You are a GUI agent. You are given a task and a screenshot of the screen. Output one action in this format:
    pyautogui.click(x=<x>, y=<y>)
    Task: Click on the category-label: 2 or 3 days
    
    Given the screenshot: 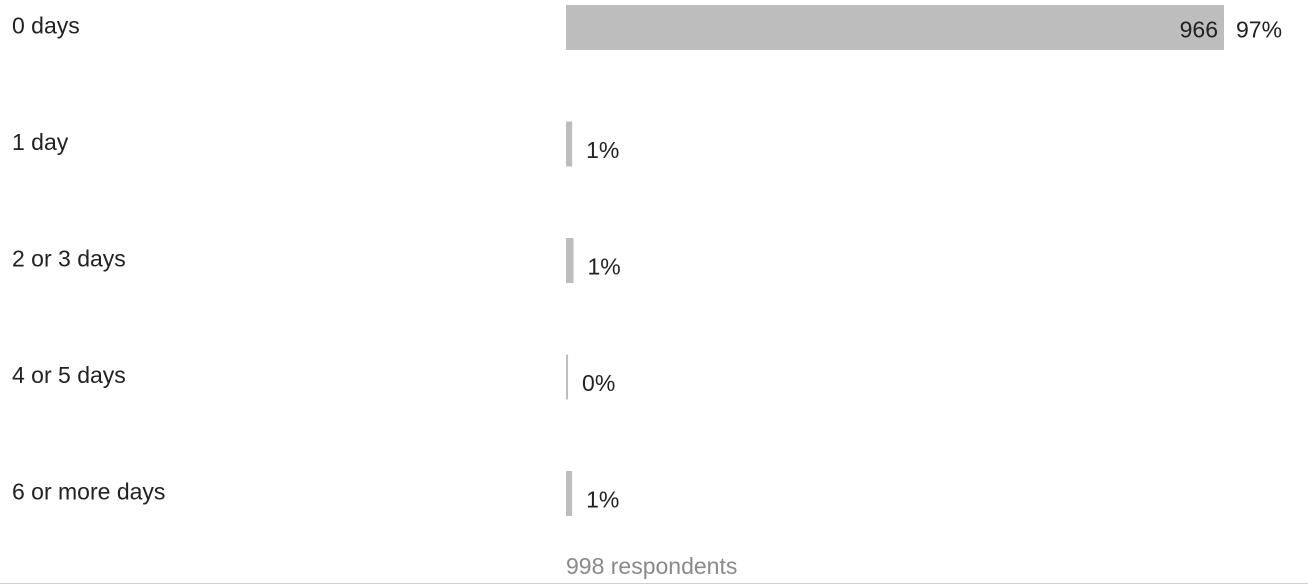 What is the action you would take?
    pyautogui.click(x=69, y=259)
    